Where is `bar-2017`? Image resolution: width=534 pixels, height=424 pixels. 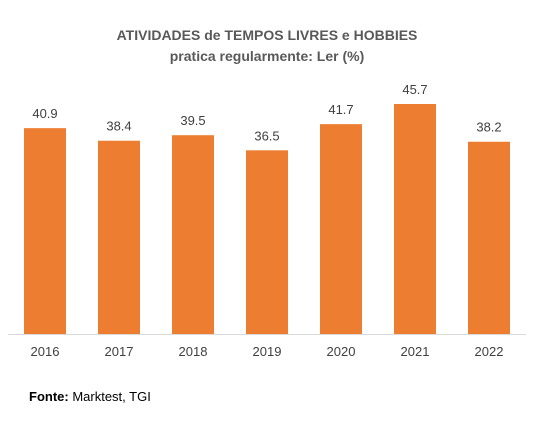
bar-2017 is located at coordinates (119, 237).